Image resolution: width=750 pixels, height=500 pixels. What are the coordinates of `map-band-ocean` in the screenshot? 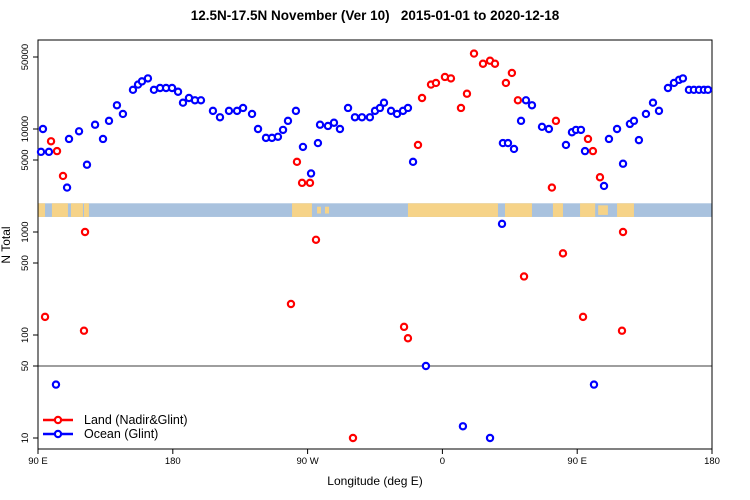 It's located at (375, 210).